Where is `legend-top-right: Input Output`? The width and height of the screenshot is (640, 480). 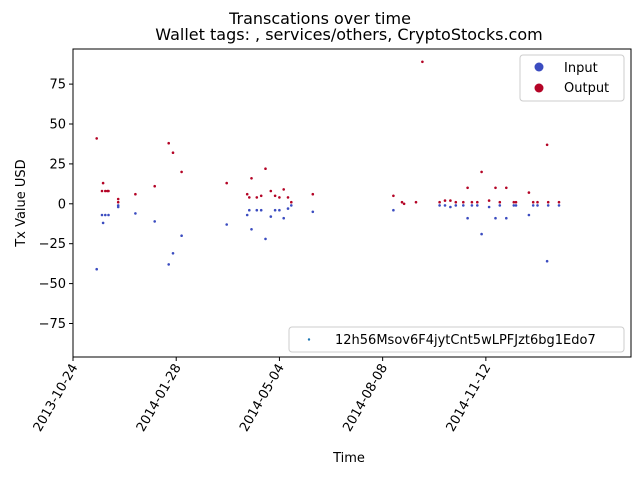 legend-top-right: Input Output is located at coordinates (572, 78).